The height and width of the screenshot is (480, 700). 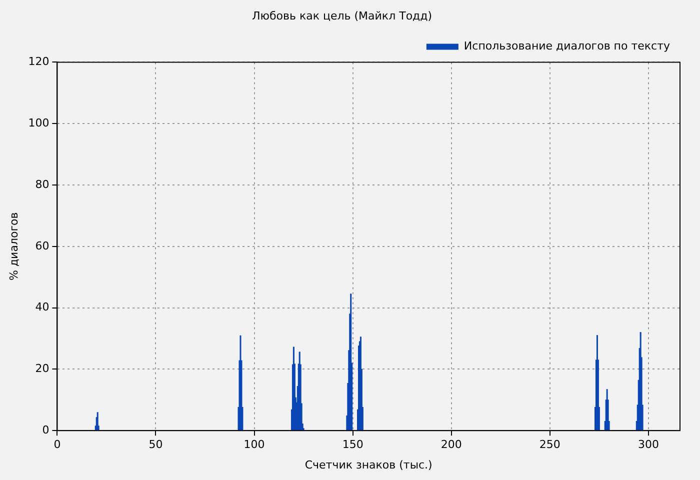 I want to click on y-tick-label: 40, so click(x=42, y=307).